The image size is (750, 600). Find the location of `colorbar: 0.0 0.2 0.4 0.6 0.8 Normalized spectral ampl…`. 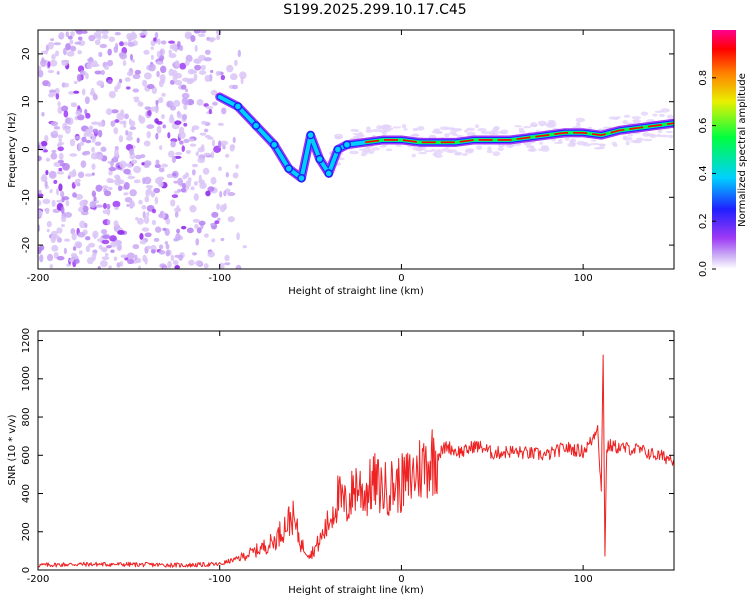

colorbar: 0.0 0.2 0.4 0.6 0.8 Normalized spectral ampl… is located at coordinates (723, 153).